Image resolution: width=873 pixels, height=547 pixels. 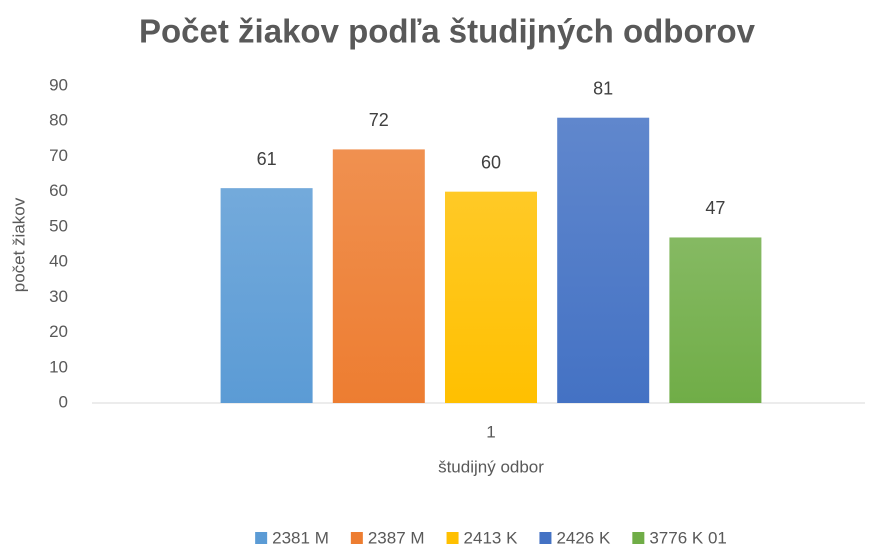 I want to click on y-tick-label: 80, so click(x=58, y=120).